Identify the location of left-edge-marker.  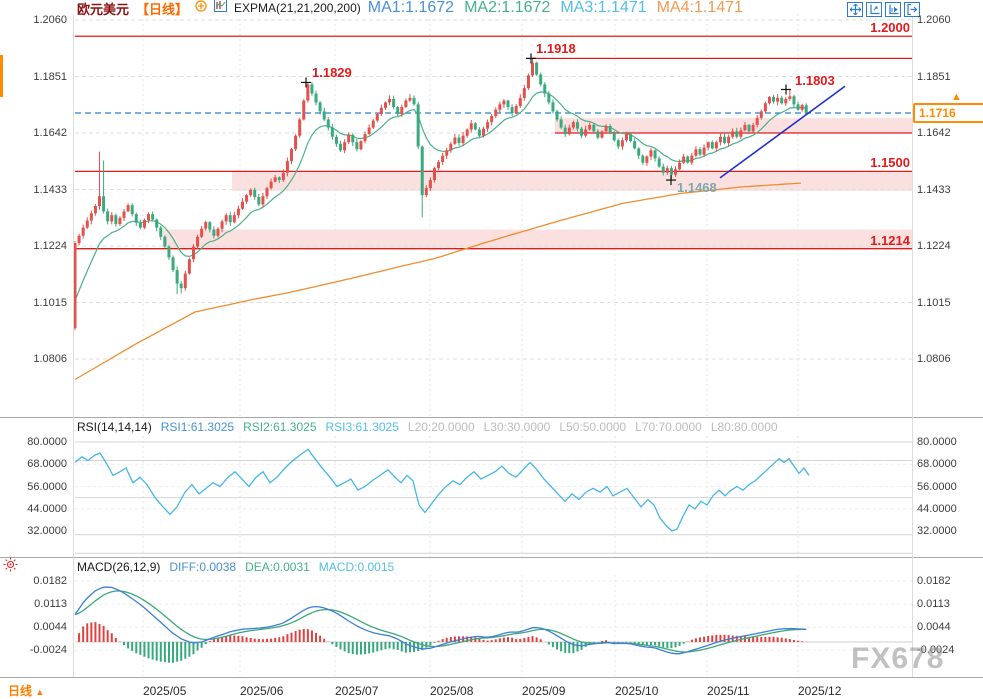
(1, 76).